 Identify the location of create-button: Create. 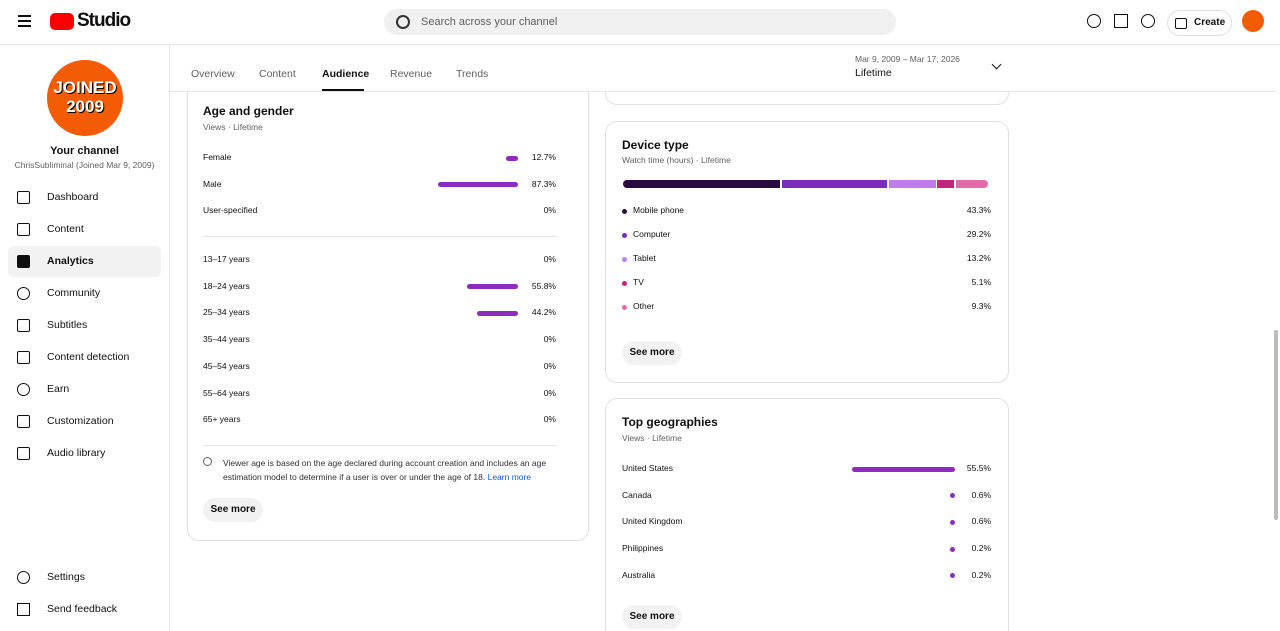
(1199, 23).